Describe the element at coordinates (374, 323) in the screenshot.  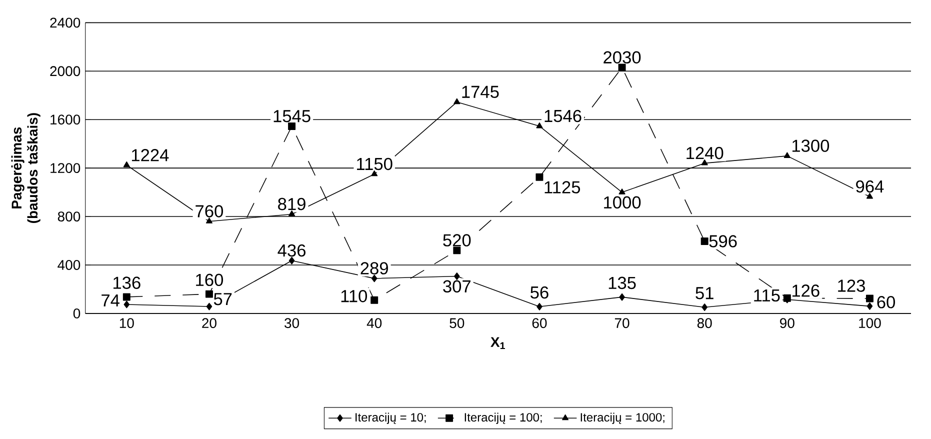
I see `x-tick-label: 40` at that location.